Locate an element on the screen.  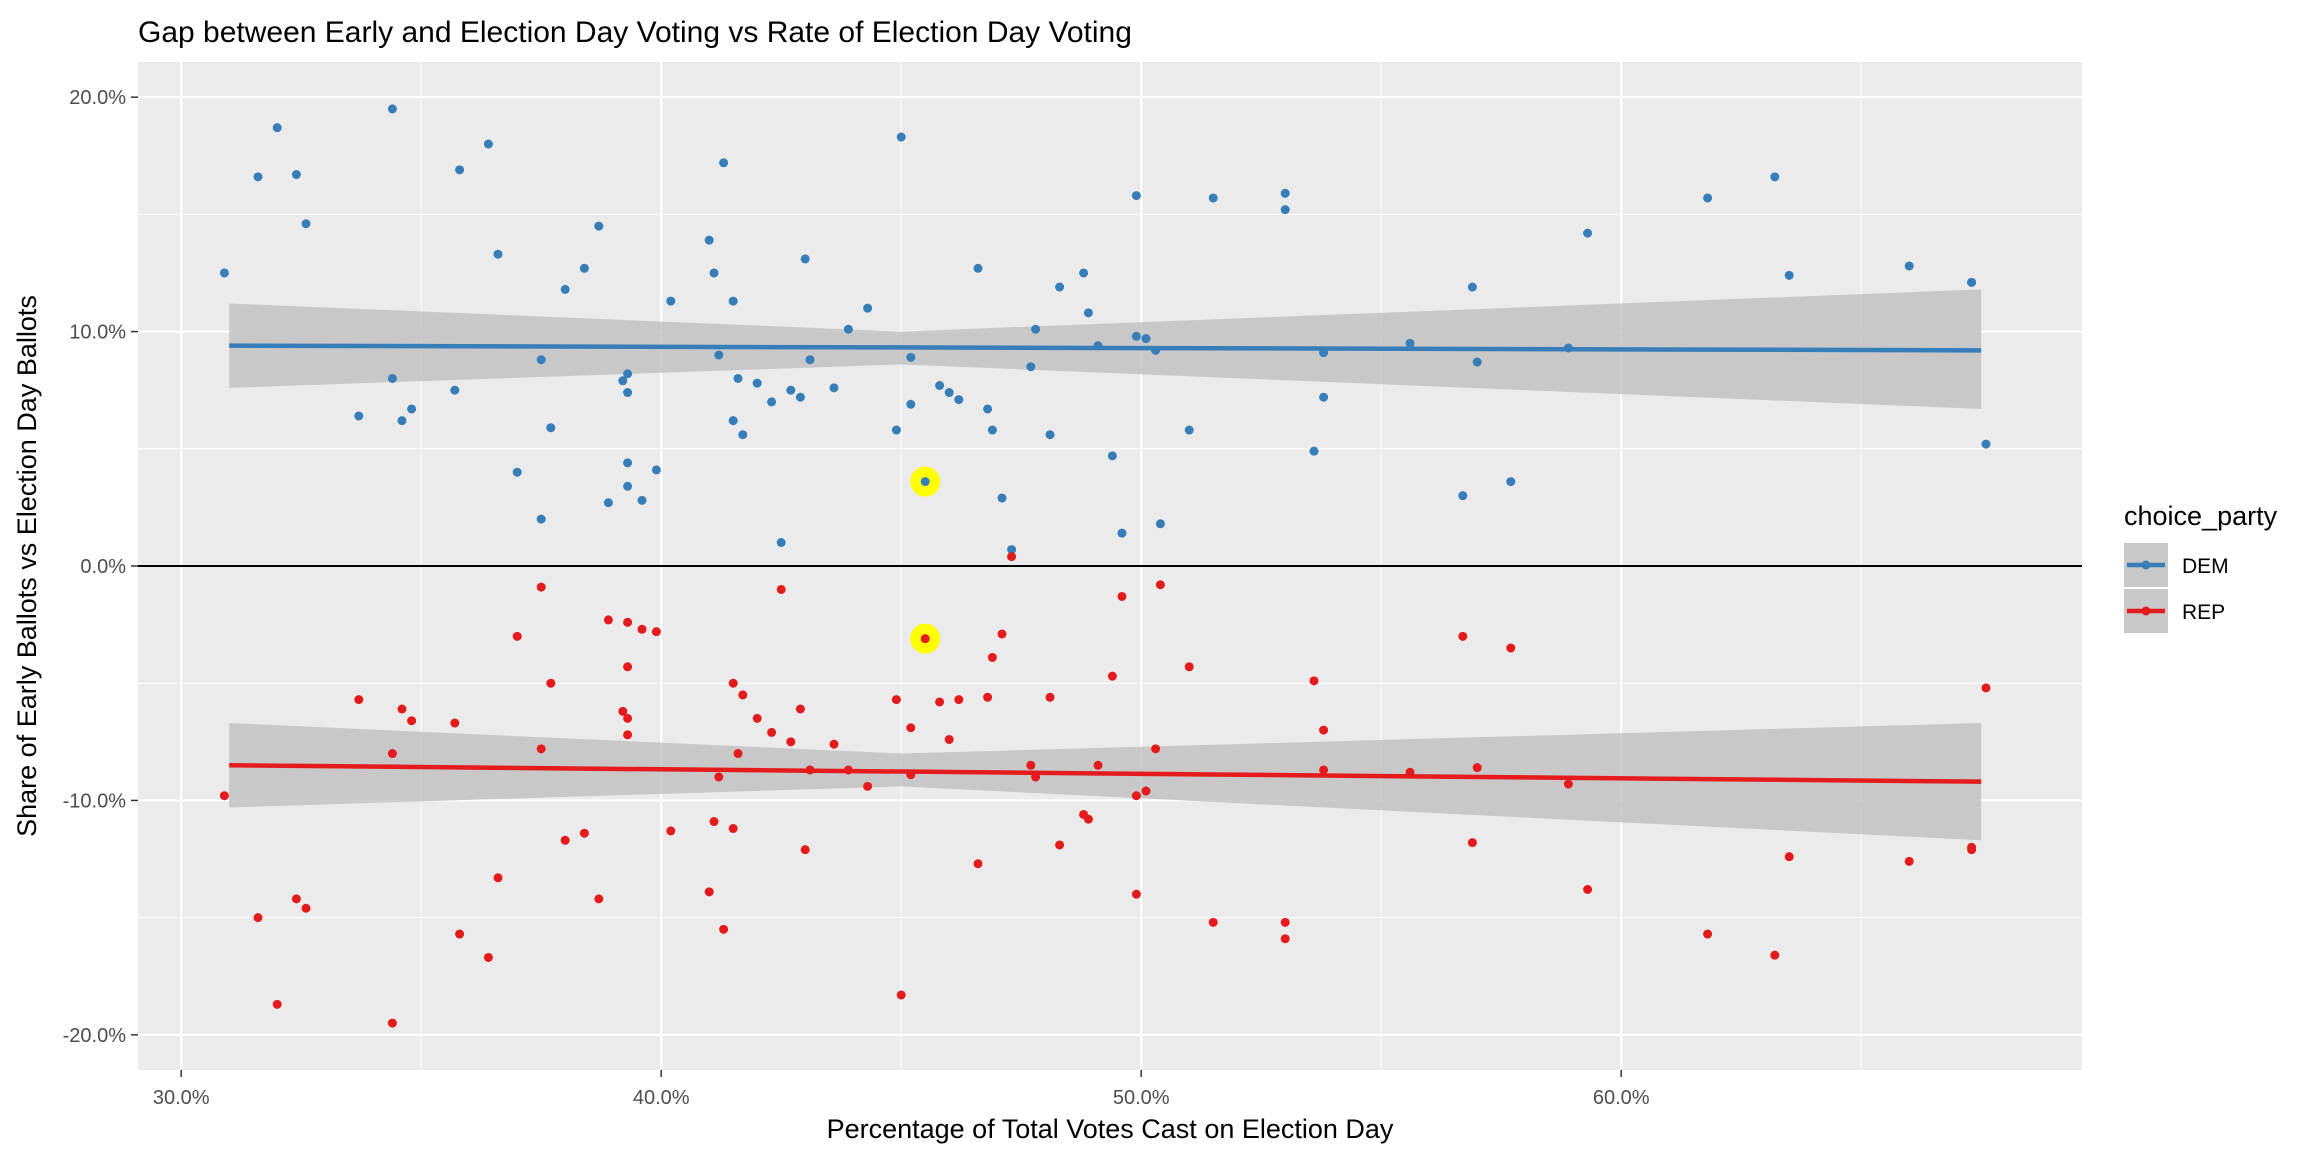
trend-line-dem is located at coordinates (1105, 348).